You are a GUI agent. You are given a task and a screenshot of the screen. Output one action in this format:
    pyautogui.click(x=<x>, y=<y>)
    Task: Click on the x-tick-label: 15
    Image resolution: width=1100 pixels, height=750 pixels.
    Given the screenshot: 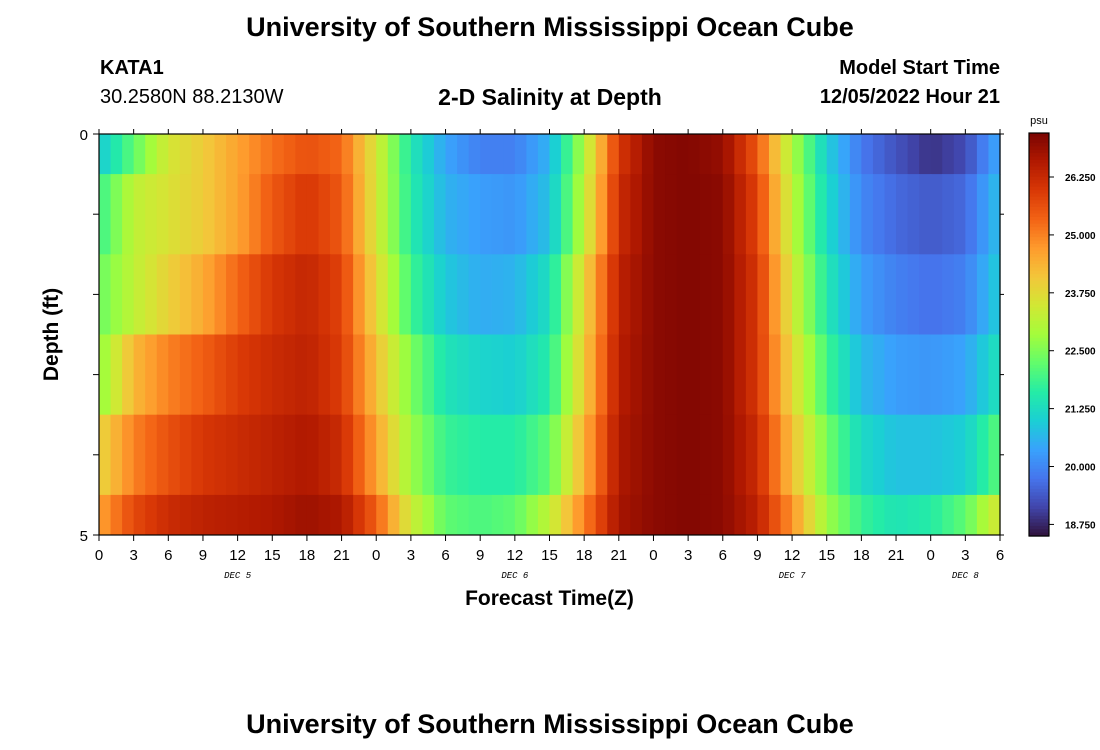 What is the action you would take?
    pyautogui.click(x=272, y=555)
    